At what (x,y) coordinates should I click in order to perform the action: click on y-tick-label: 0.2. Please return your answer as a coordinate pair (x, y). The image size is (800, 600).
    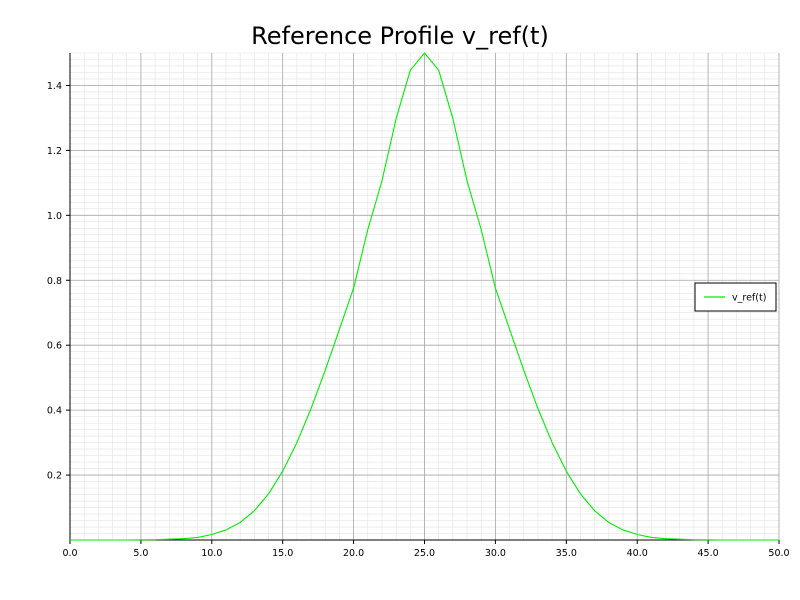
    Looking at the image, I should click on (54, 476).